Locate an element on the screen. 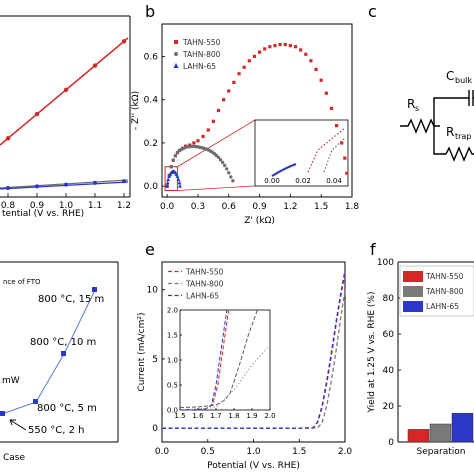 Image resolution: width=474 pixels, height=474 pixels. panel-f-legend-label: TAHN-550 is located at coordinates (444, 276).